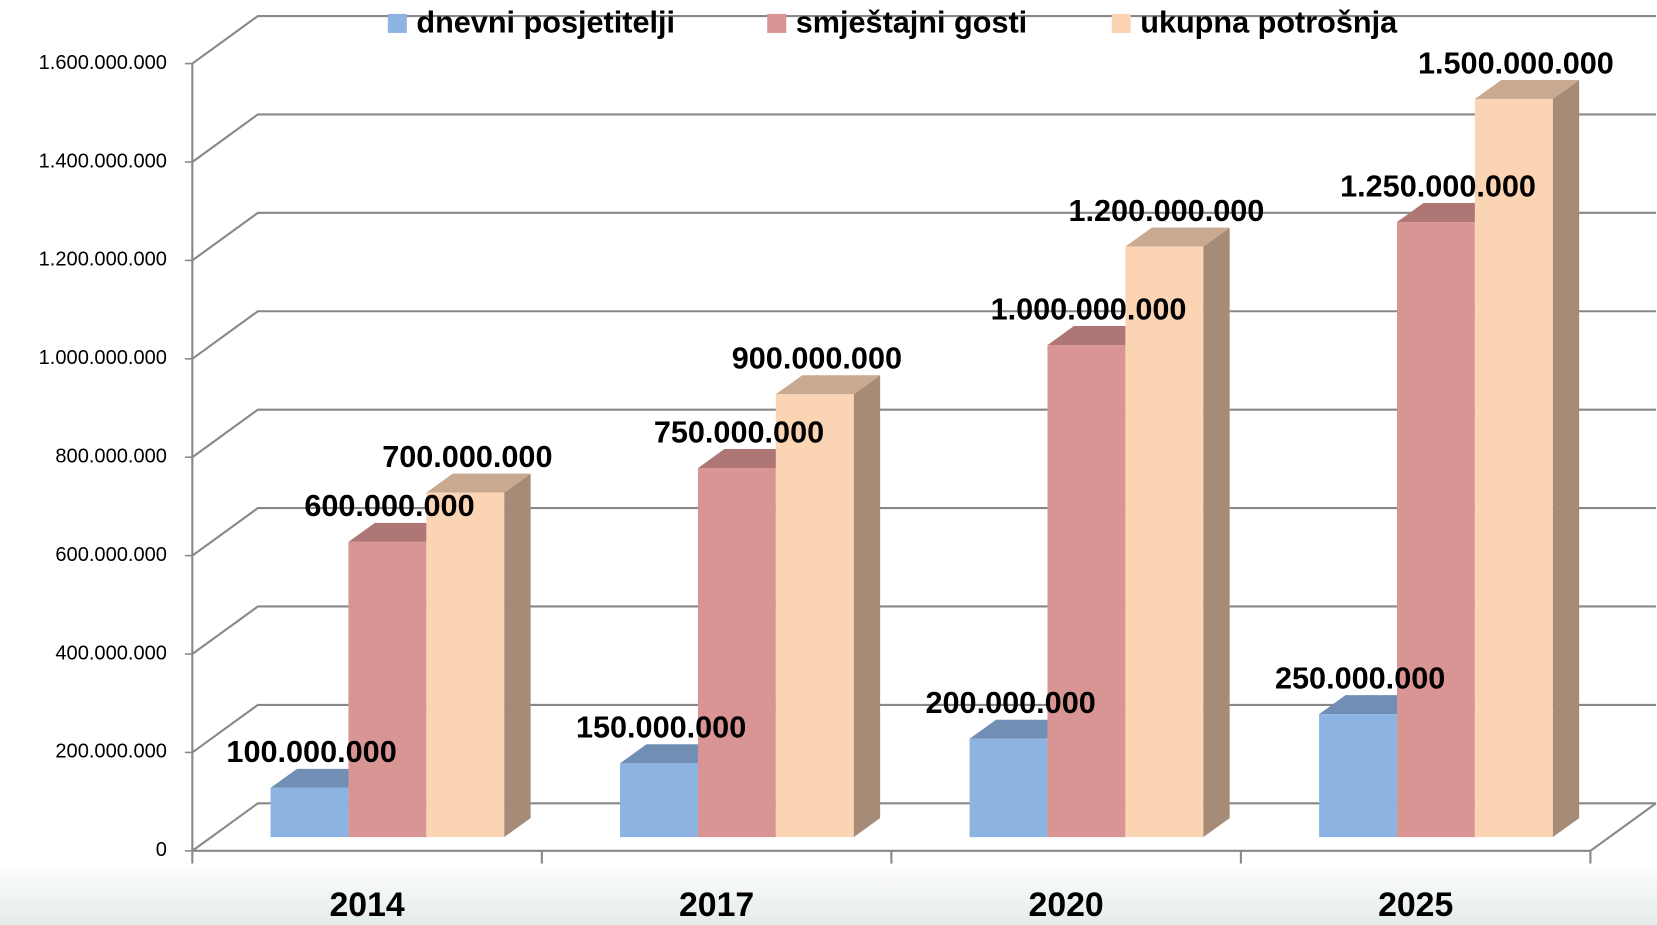 The image size is (1657, 925). I want to click on data-label: 1.250.000.000, so click(1438, 186).